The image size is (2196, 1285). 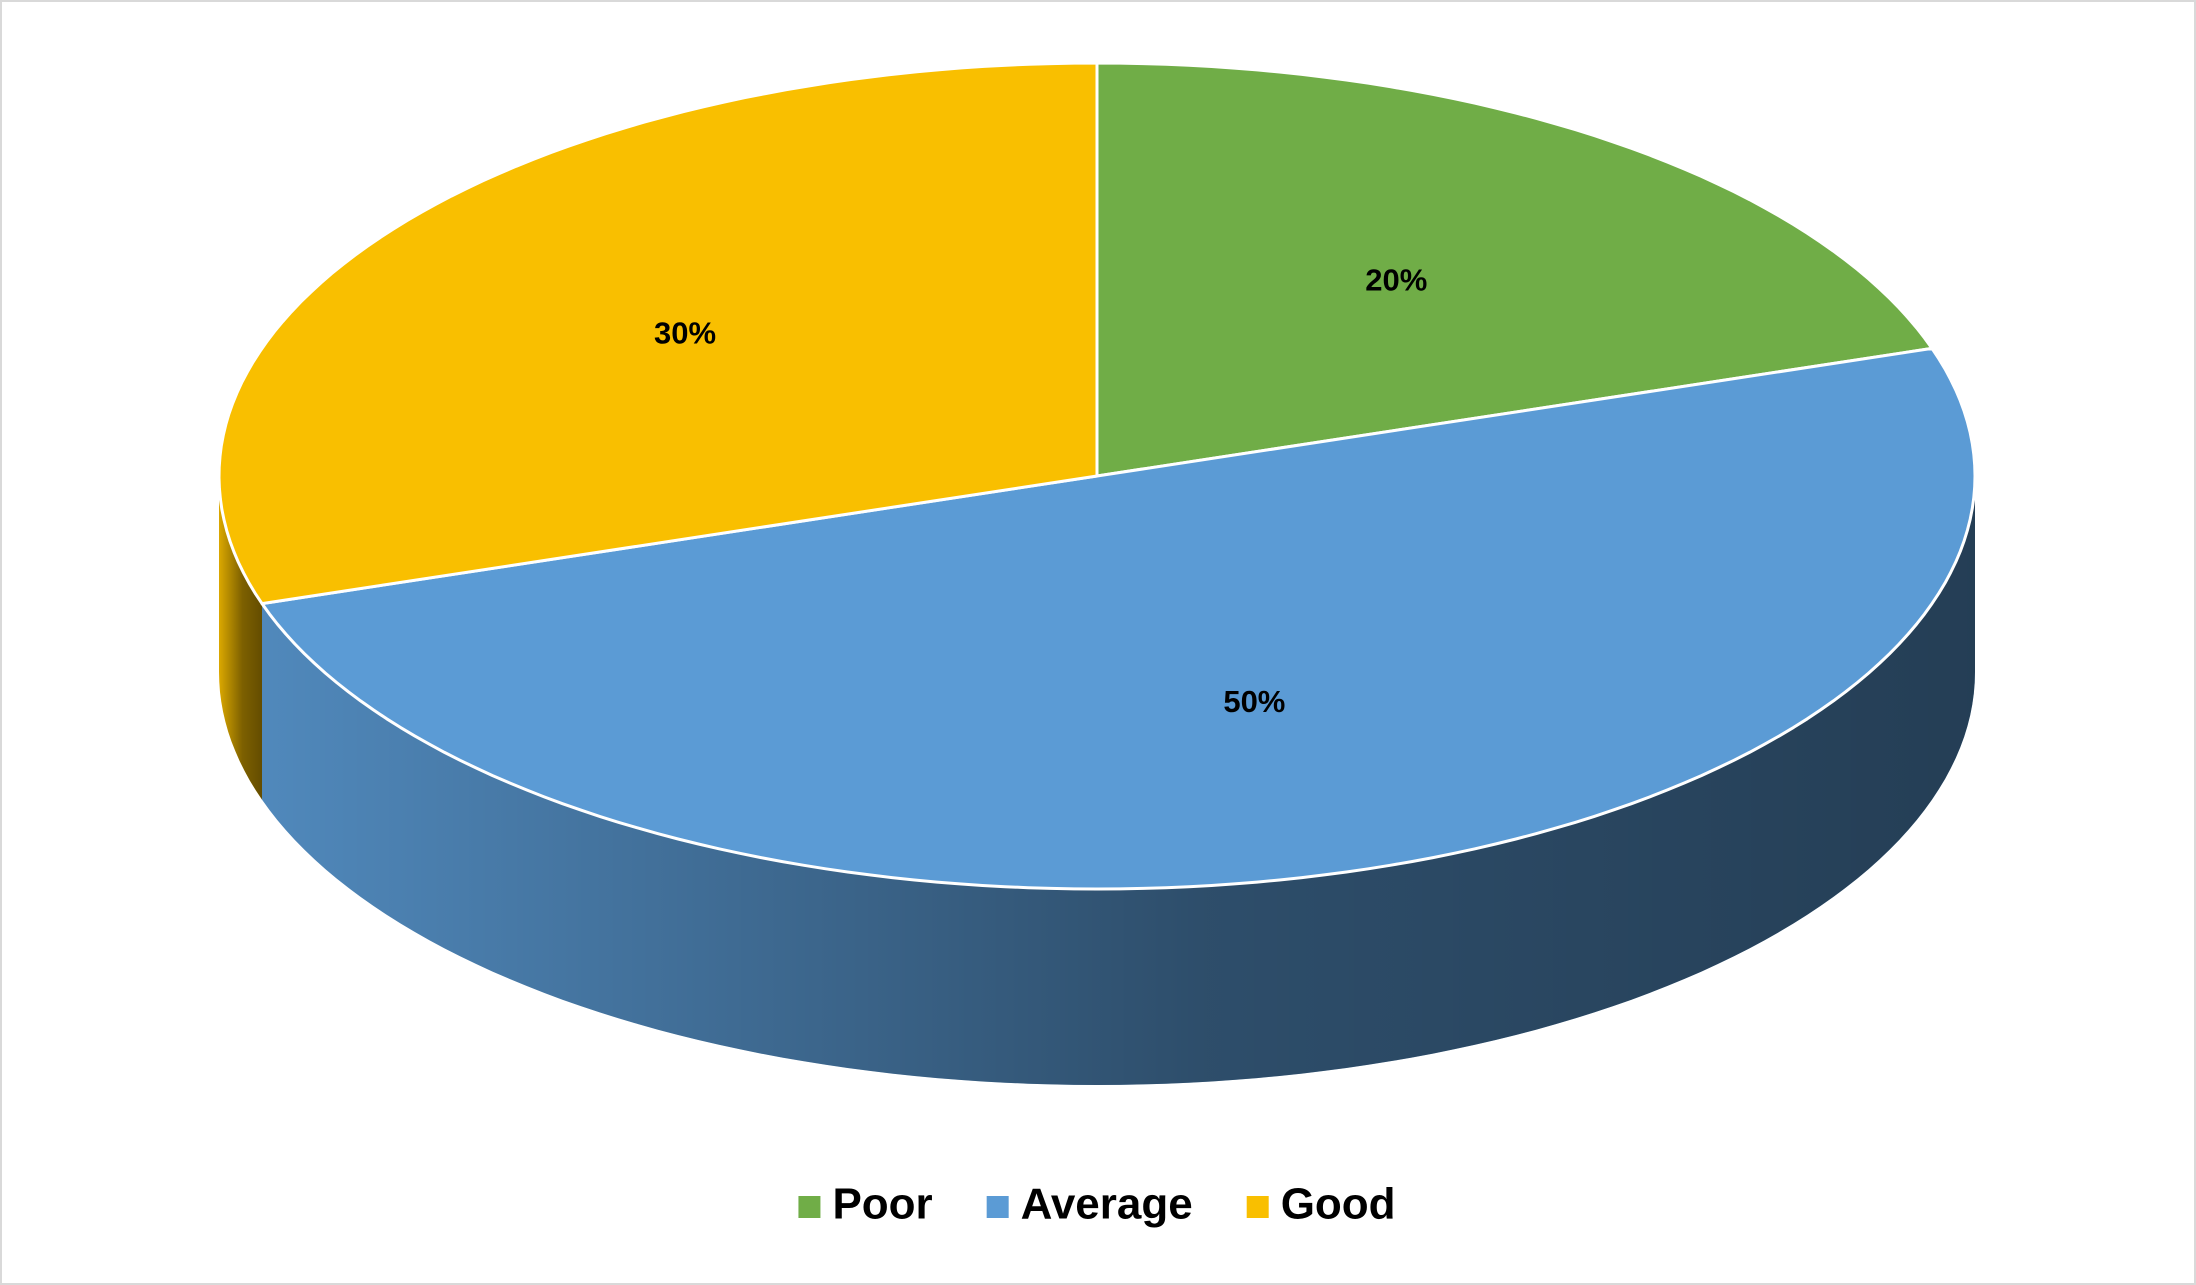 I want to click on legend-label: Poor, so click(x=882, y=1204).